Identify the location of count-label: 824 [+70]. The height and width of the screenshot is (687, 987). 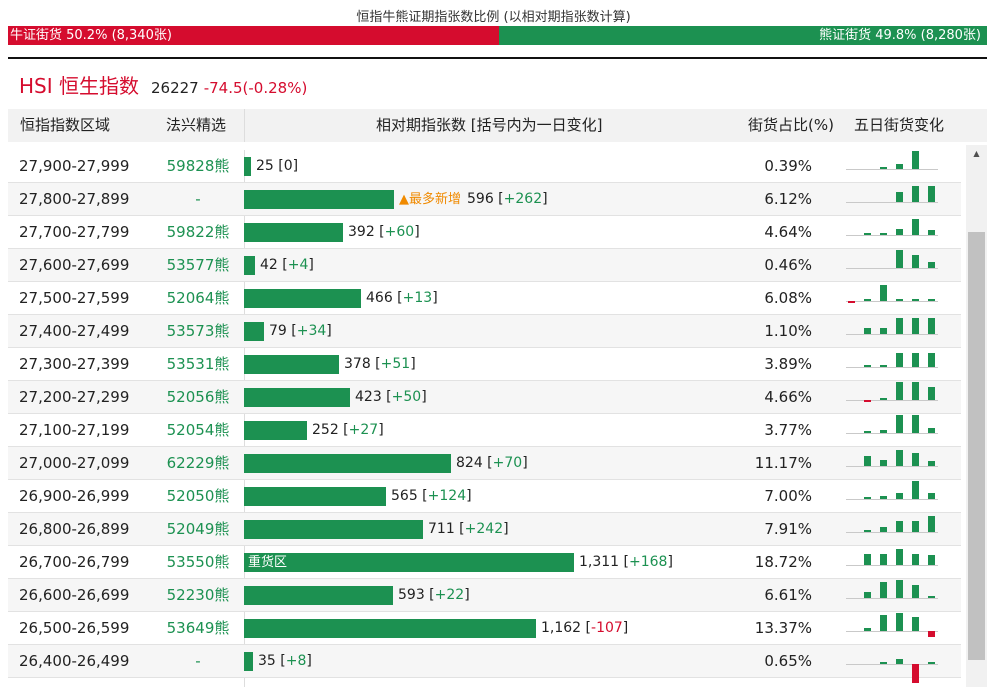
(492, 463).